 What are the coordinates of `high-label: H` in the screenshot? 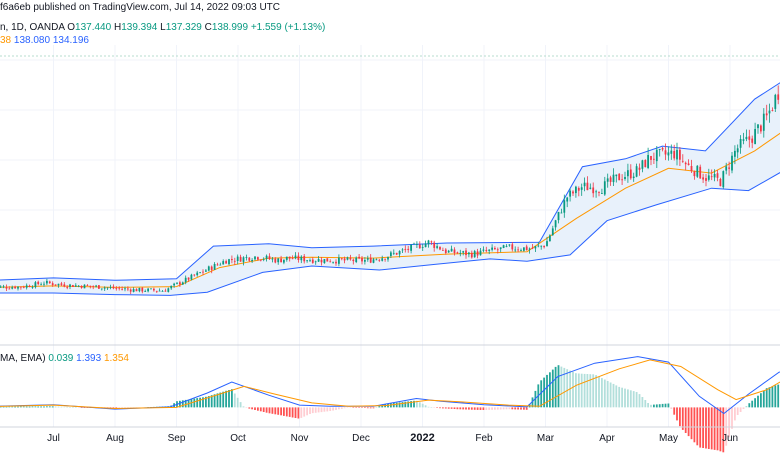 It's located at (117, 27).